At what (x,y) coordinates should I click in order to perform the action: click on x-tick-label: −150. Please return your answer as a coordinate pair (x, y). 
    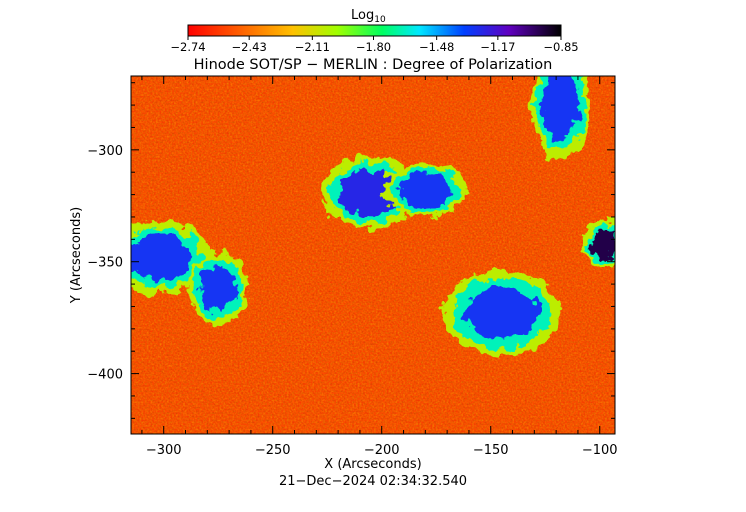
    Looking at the image, I should click on (491, 450).